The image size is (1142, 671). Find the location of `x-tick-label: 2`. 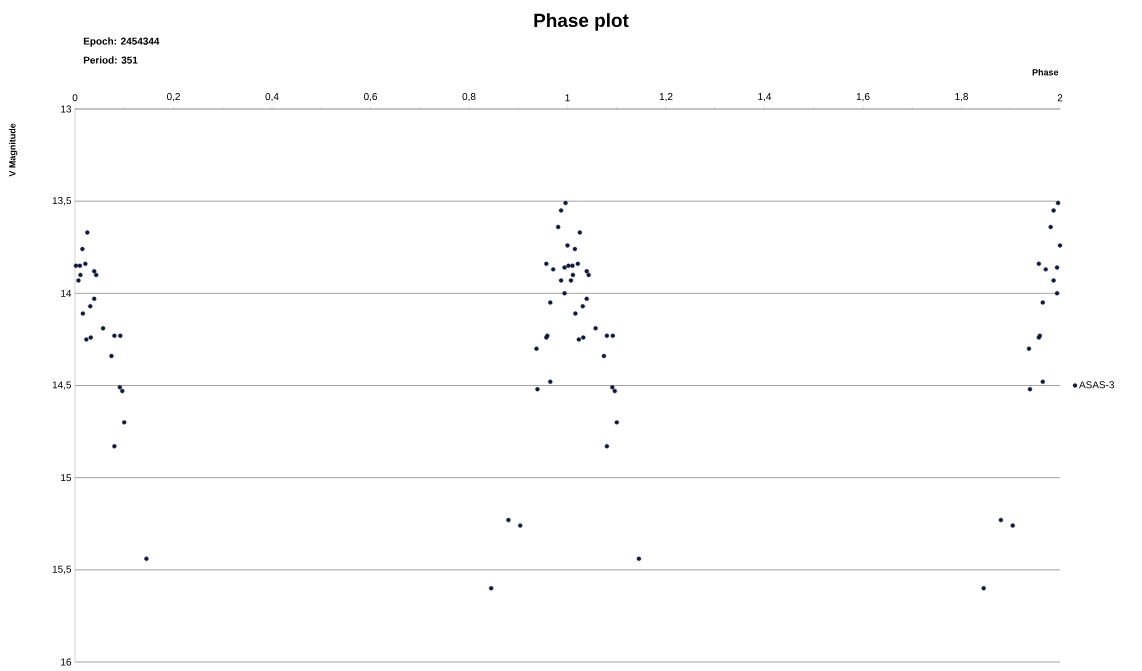

x-tick-label: 2 is located at coordinates (1060, 98).